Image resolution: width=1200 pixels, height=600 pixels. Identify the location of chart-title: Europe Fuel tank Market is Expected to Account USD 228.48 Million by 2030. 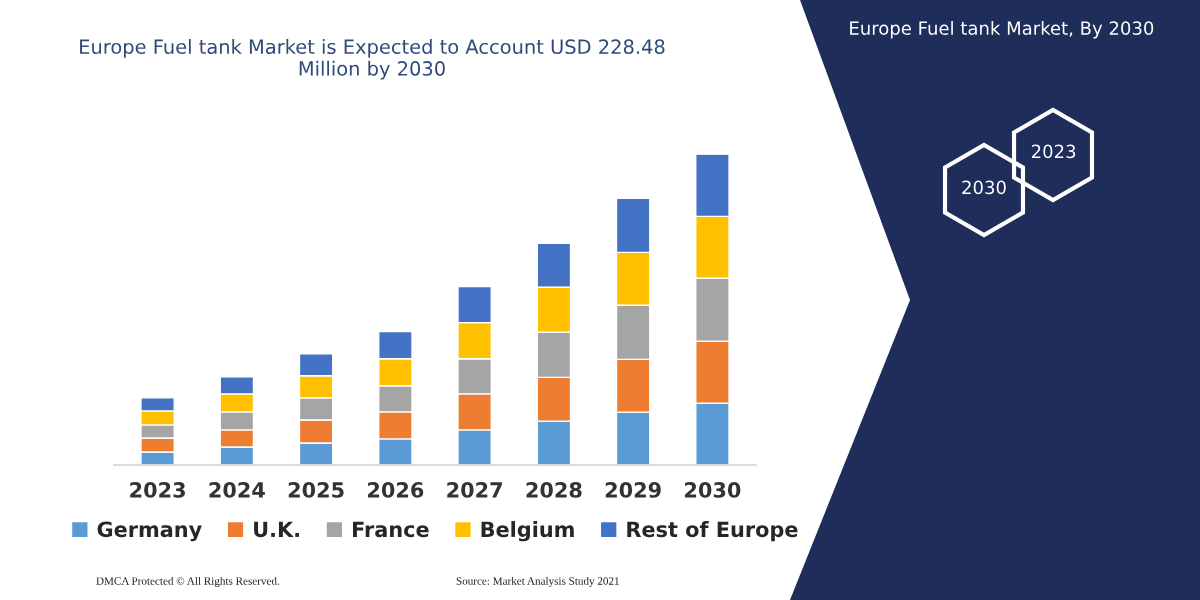
(372, 59).